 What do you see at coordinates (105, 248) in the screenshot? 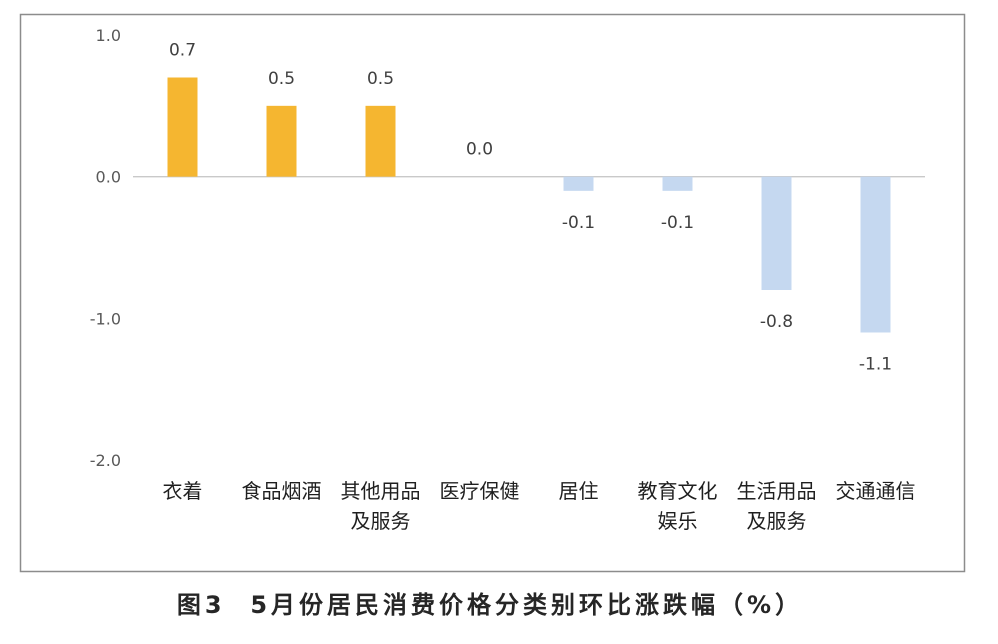
I see `y-axis: 1.0 0.0 -1.0 -2.0` at bounding box center [105, 248].